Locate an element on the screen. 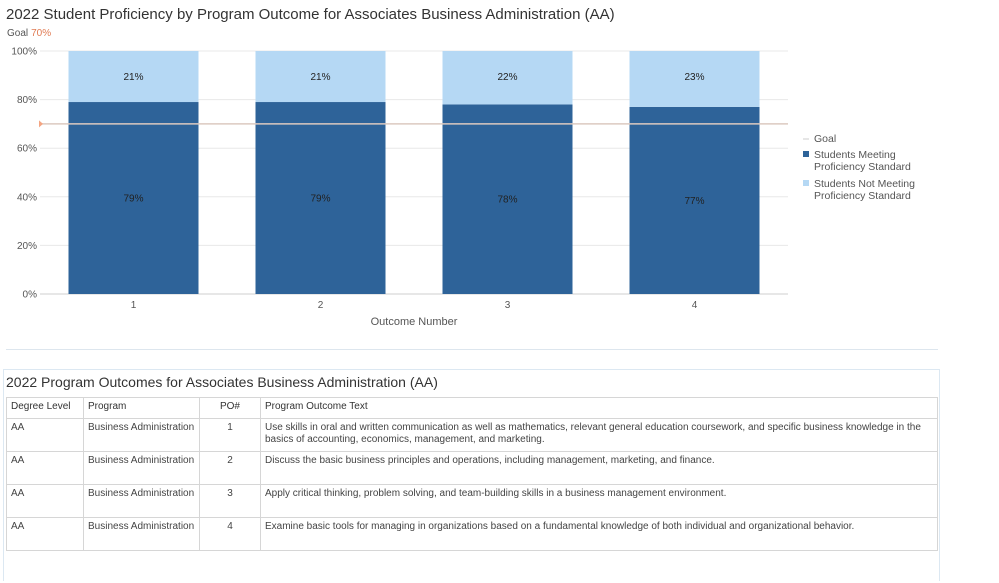 Image resolution: width=999 pixels, height=583 pixels. goal-caption-value: 70% is located at coordinates (41, 33).